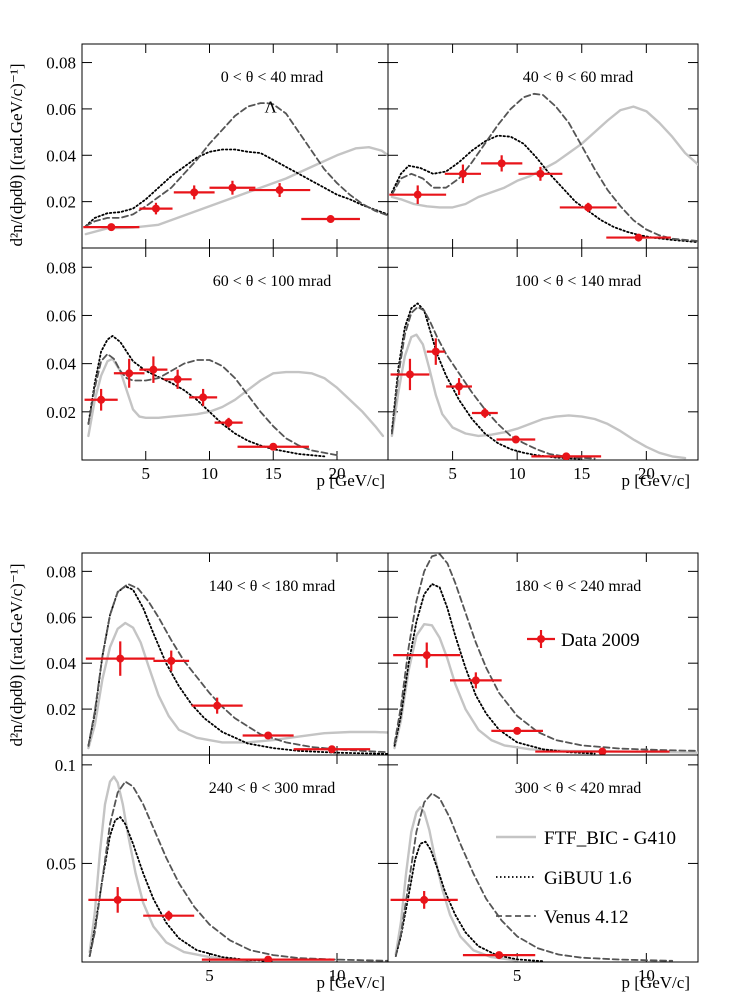 This screenshot has height=1007, width=747. What do you see at coordinates (610, 838) in the screenshot?
I see `legend-ftf-label: FTF_BIC - G410` at bounding box center [610, 838].